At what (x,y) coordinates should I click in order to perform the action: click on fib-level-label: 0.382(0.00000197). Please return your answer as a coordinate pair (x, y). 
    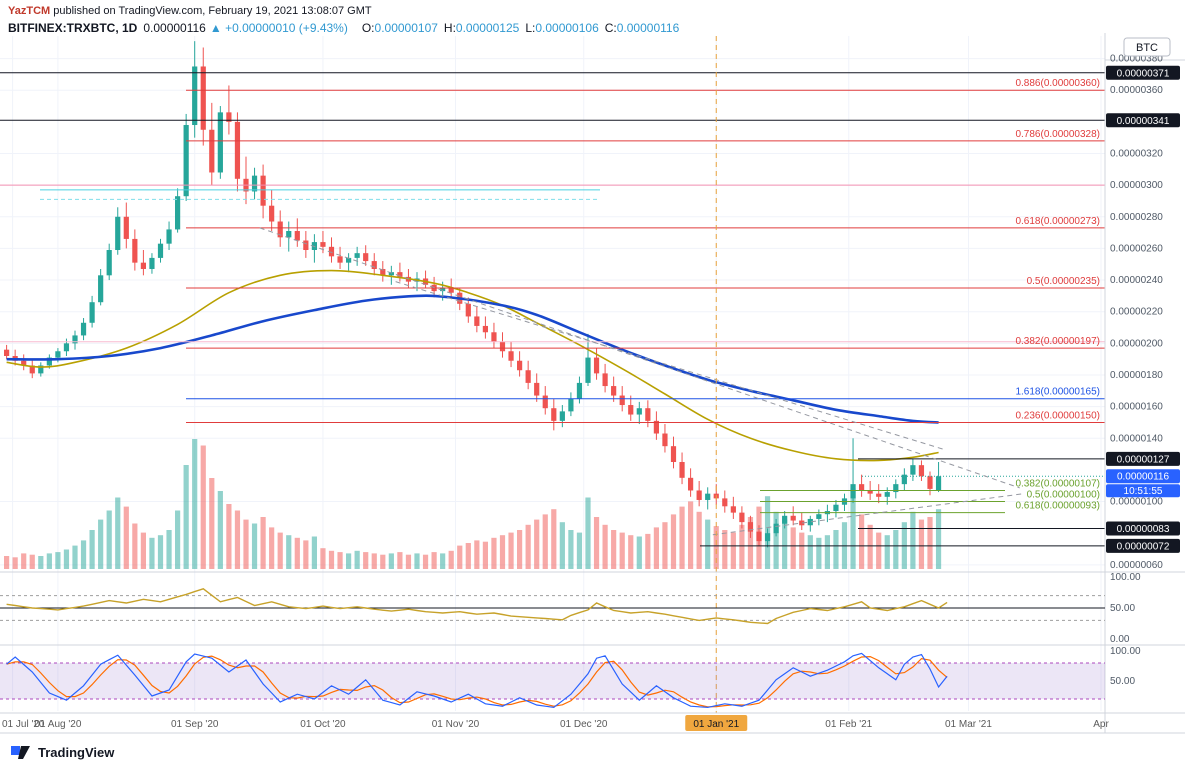
    Looking at the image, I should click on (1057, 341).